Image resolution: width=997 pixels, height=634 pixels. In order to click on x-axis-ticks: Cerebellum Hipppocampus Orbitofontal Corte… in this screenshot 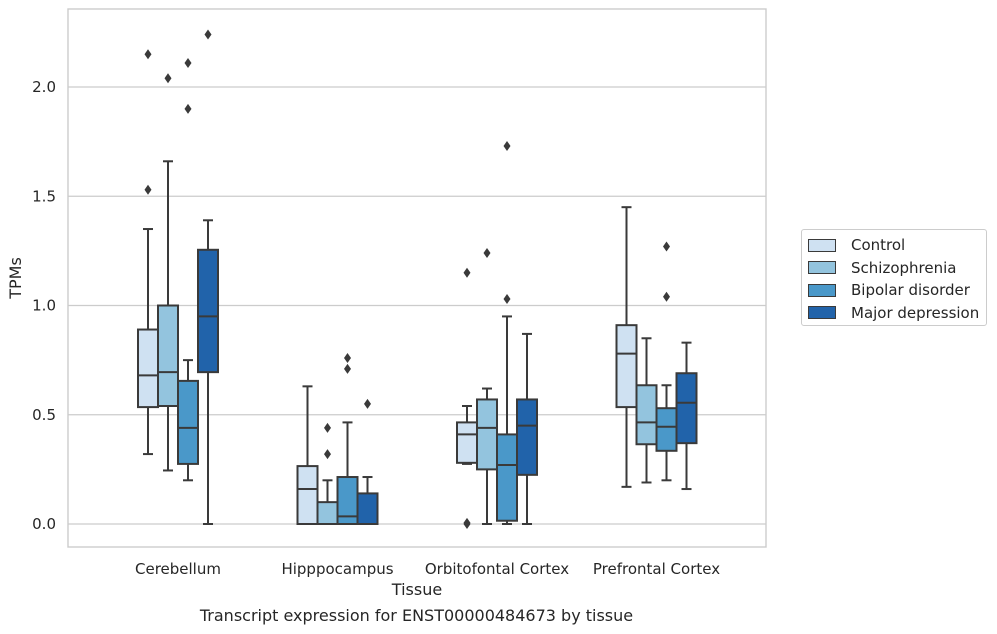, I will do `click(427, 569)`.